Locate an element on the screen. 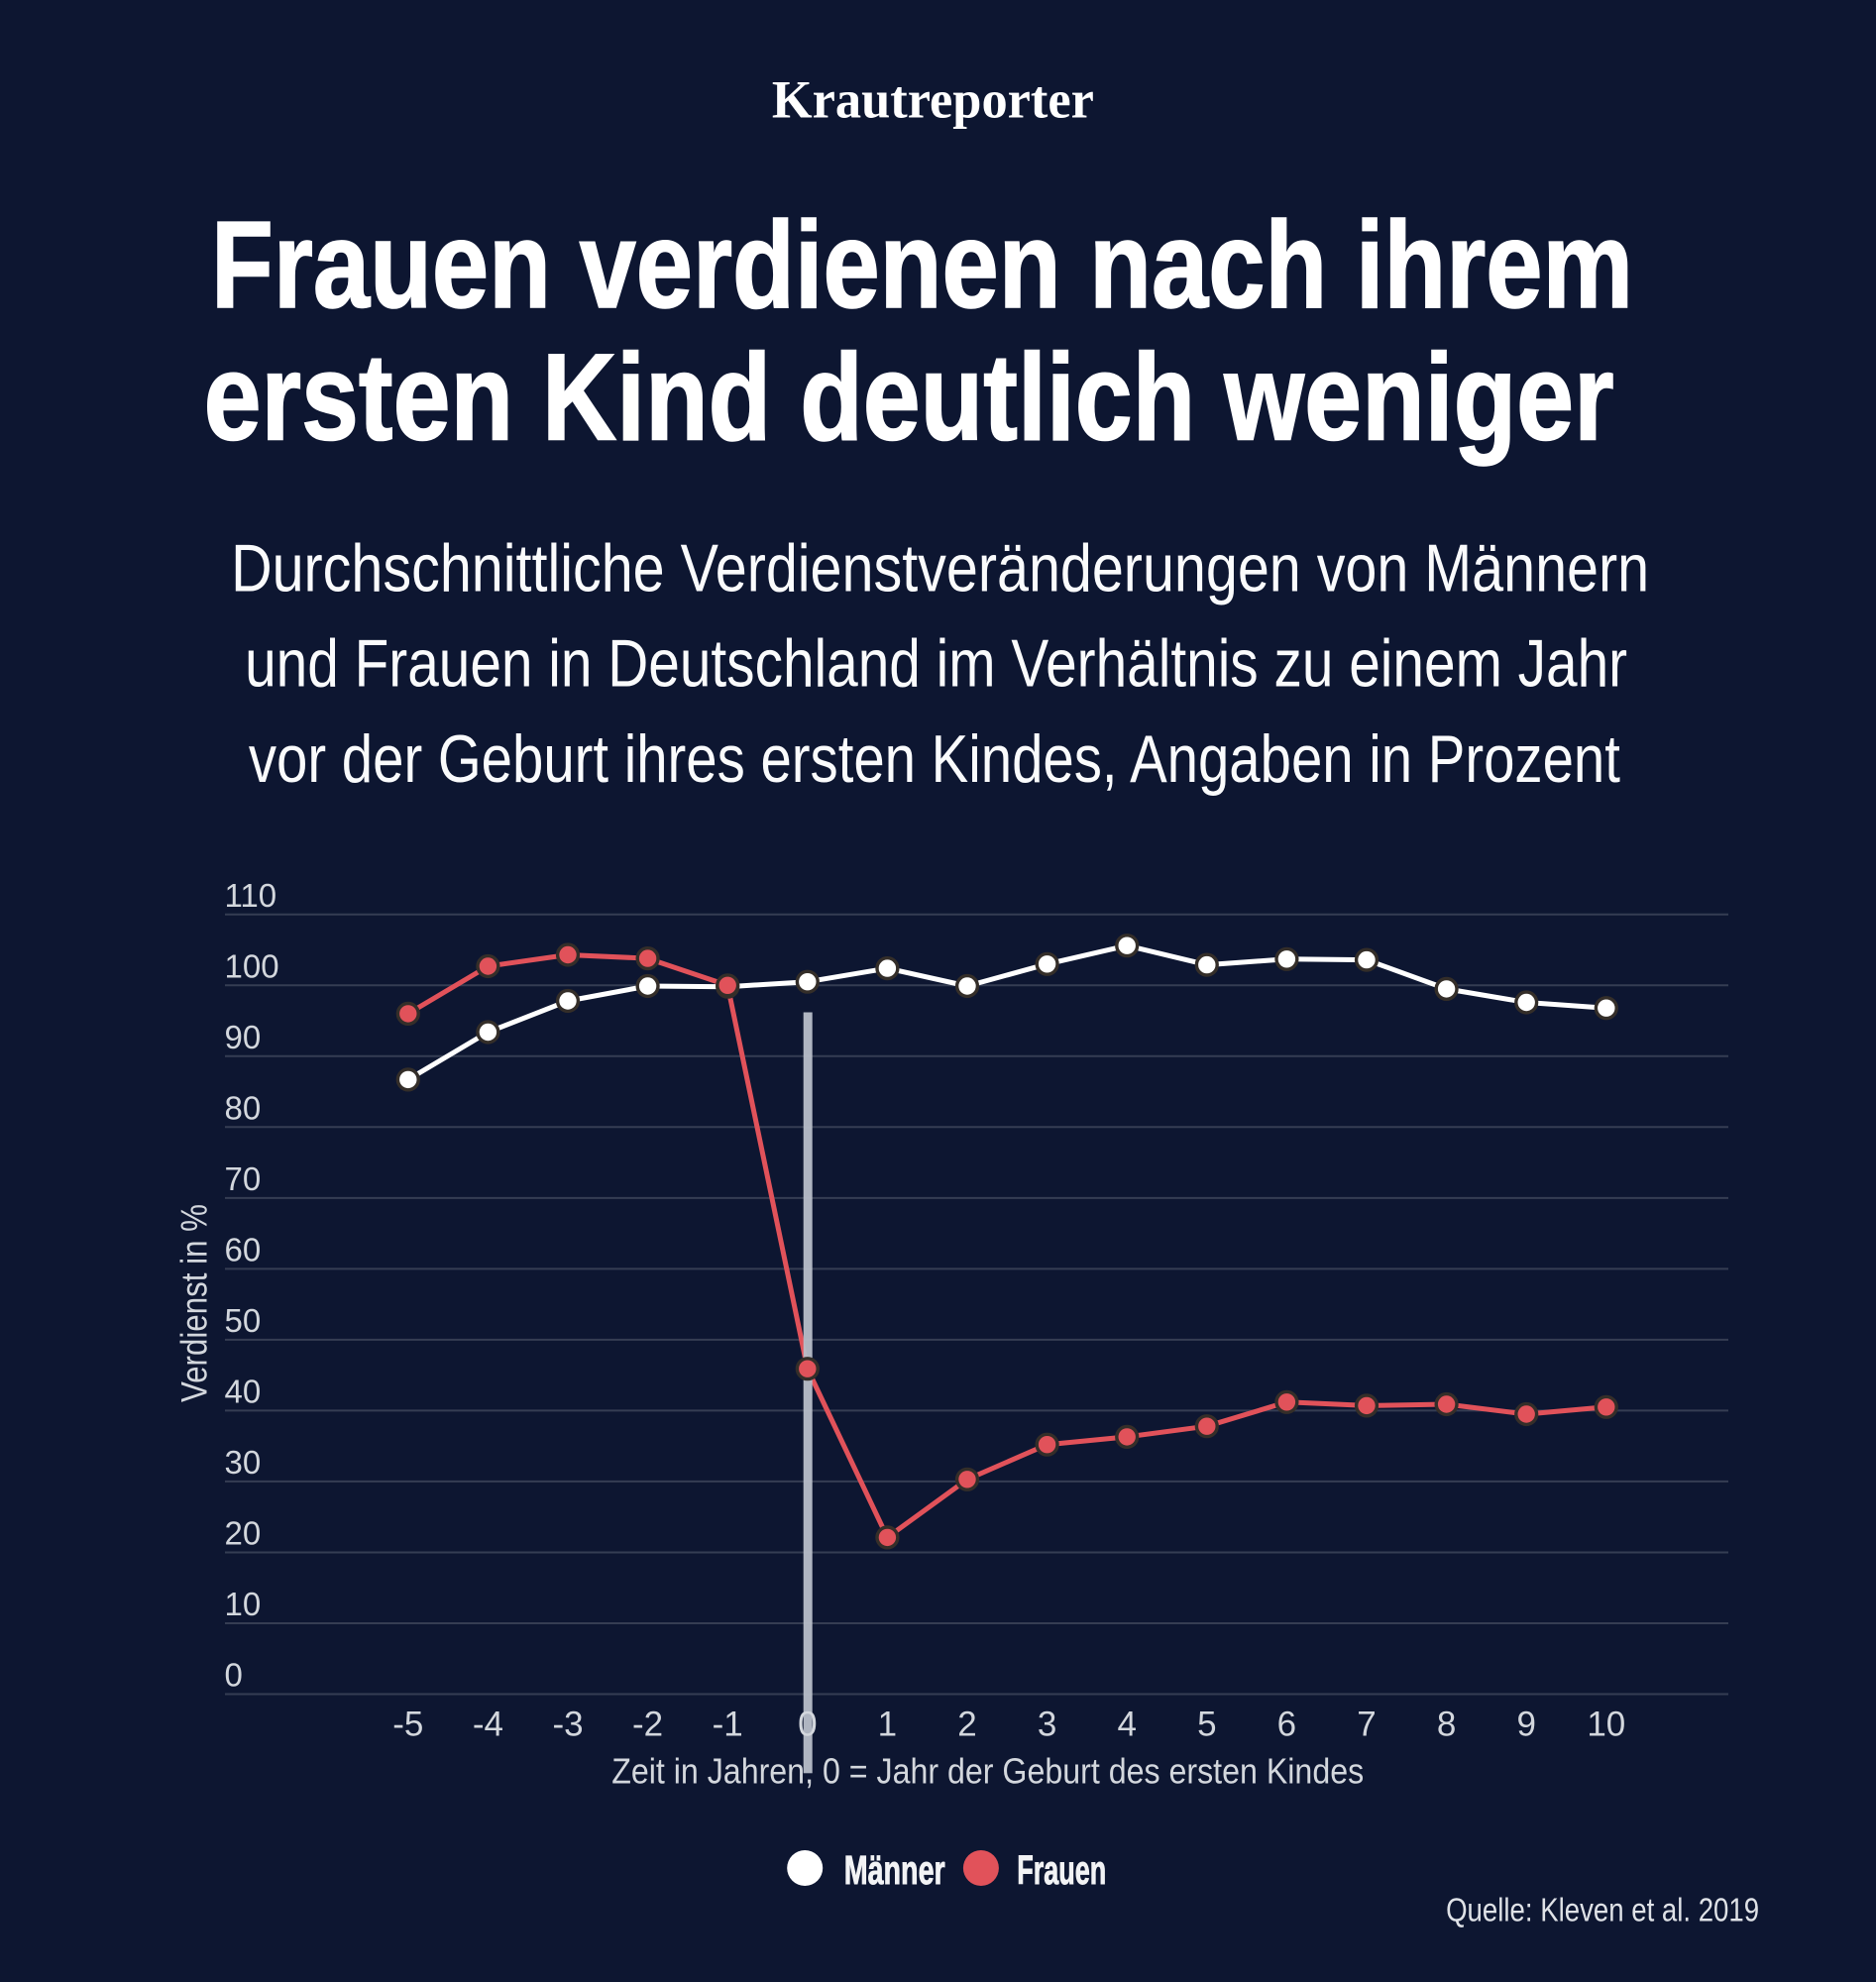 This screenshot has height=1982, width=1876. svg-text: Verdienst in % is located at coordinates (194, 1303).